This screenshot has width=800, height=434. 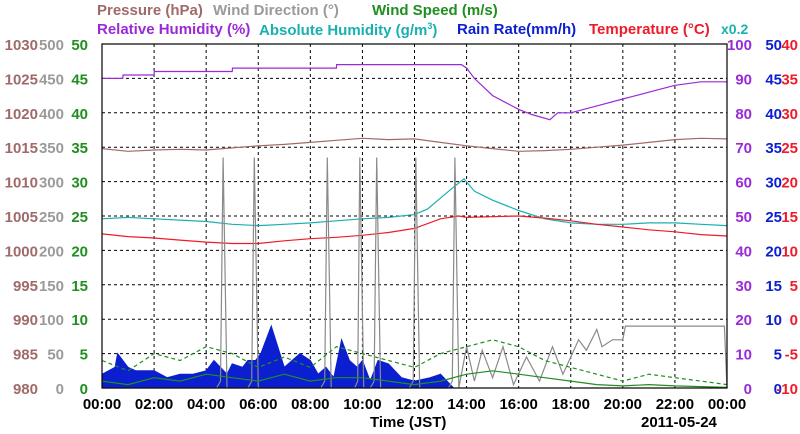 What do you see at coordinates (21, 79) in the screenshot?
I see `y-tick-pressure: 1025` at bounding box center [21, 79].